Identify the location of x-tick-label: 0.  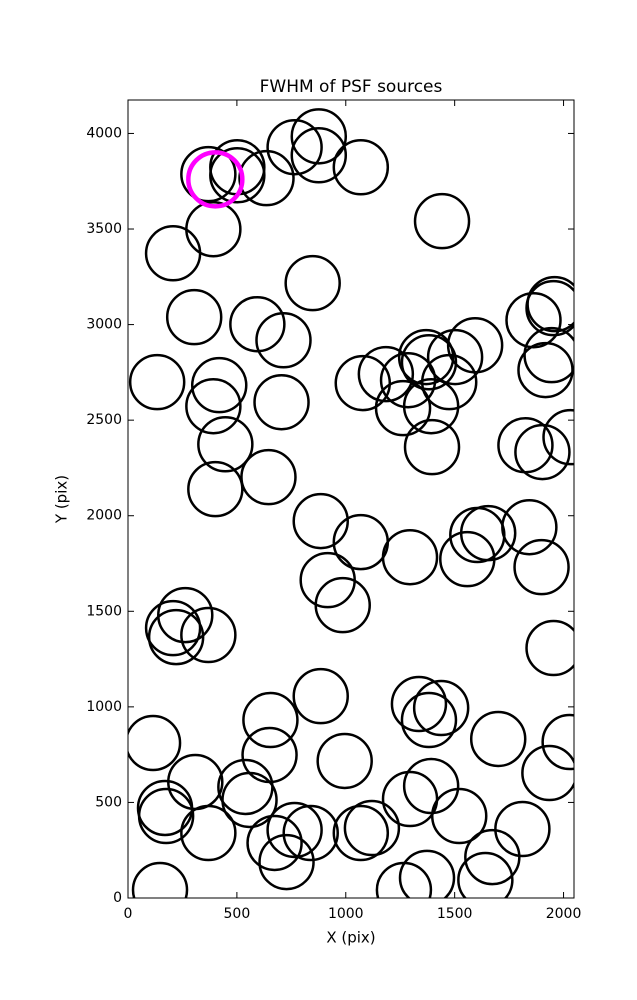
(128, 914).